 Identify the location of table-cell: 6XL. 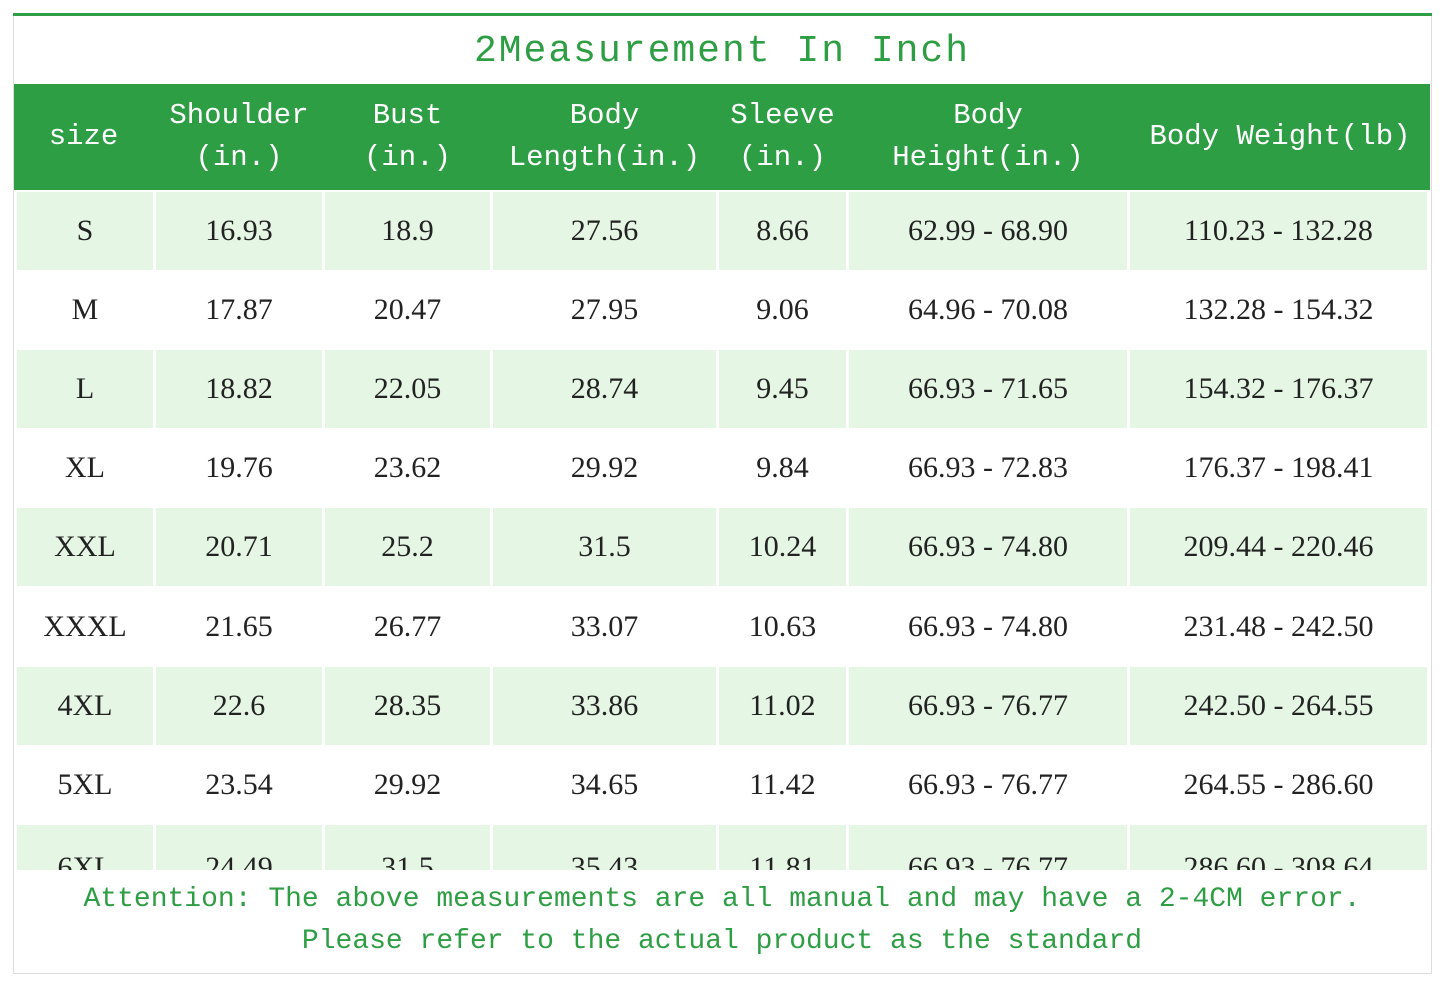
(85, 847).